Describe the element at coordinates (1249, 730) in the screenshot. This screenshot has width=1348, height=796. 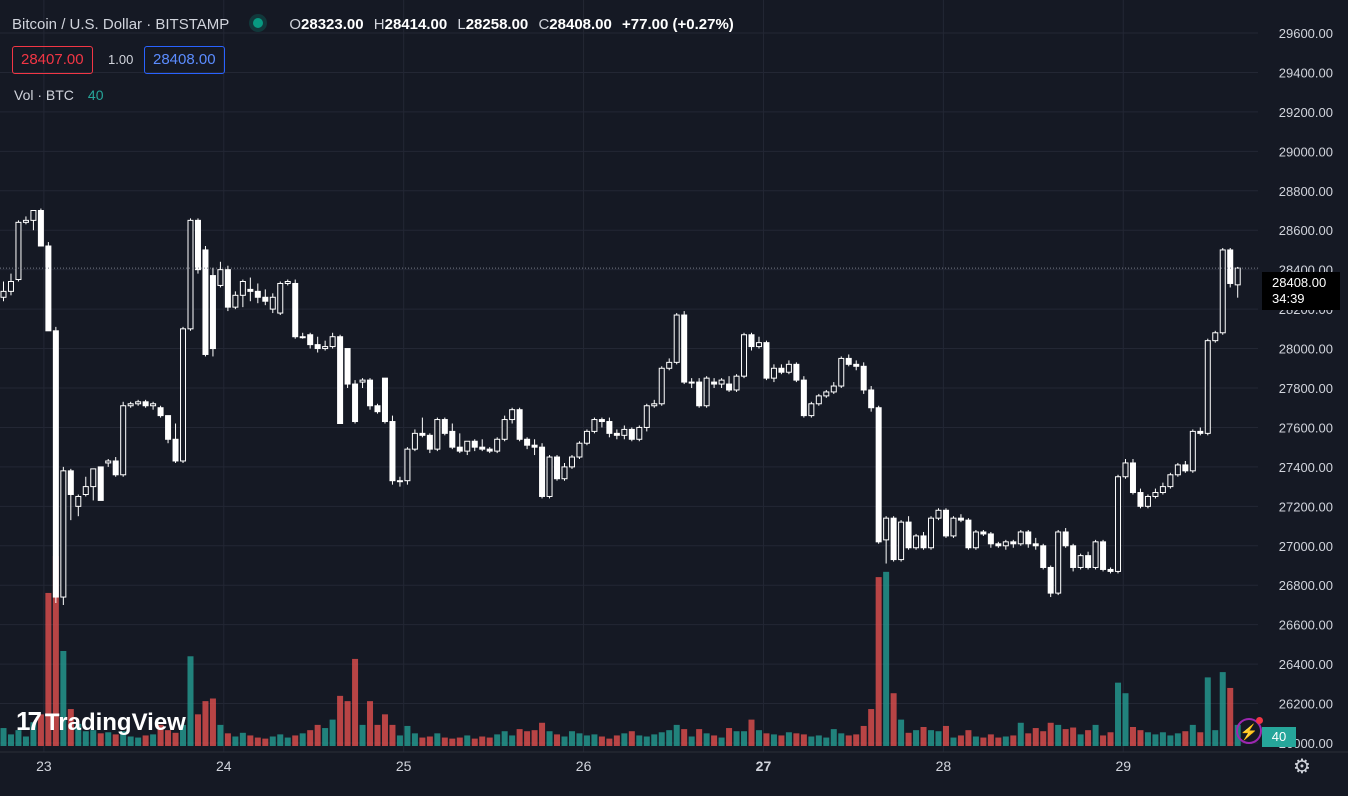
I see `lightning-icon: ⚡` at that location.